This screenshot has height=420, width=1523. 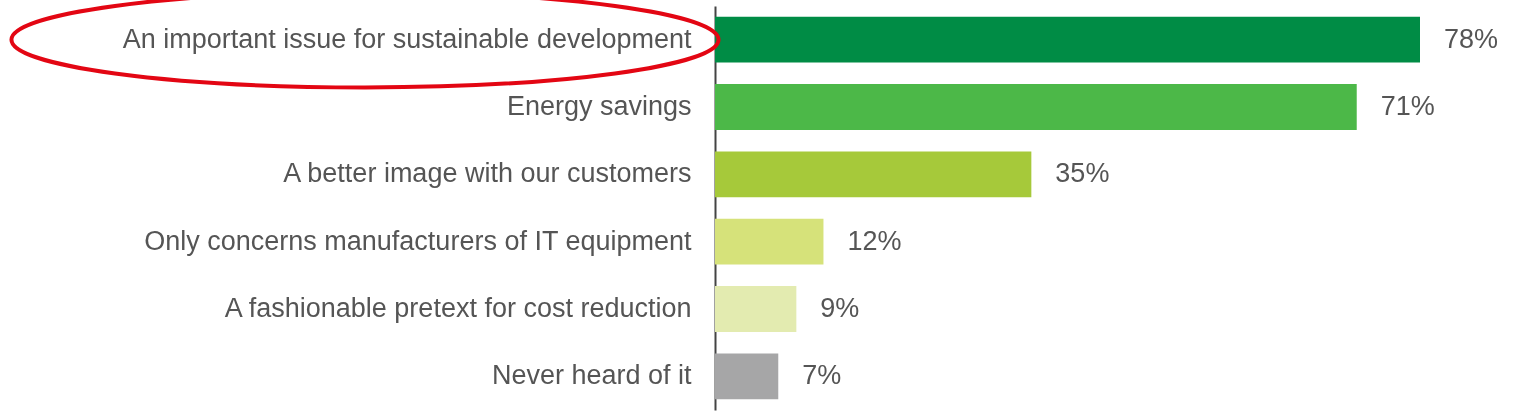 What do you see at coordinates (874, 240) in the screenshot?
I see `data-label: 12%` at bounding box center [874, 240].